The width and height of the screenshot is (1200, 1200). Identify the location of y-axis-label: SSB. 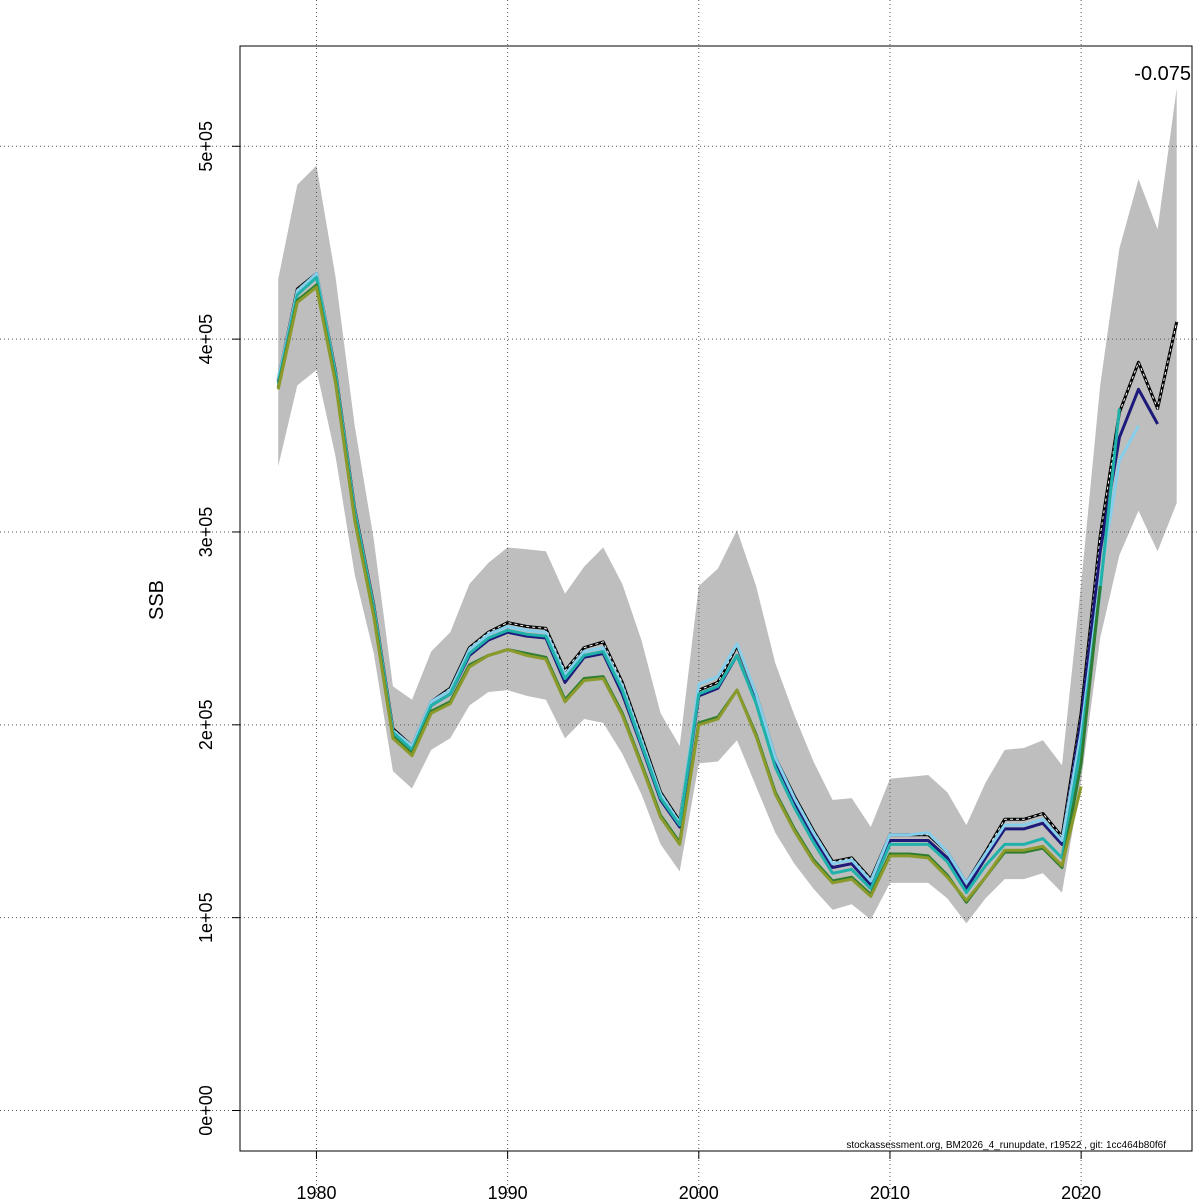
(157, 600).